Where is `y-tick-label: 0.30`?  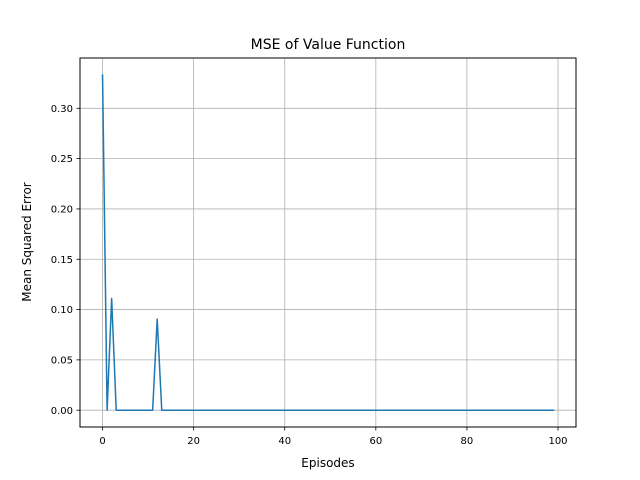 y-tick-label: 0.30 is located at coordinates (62, 109).